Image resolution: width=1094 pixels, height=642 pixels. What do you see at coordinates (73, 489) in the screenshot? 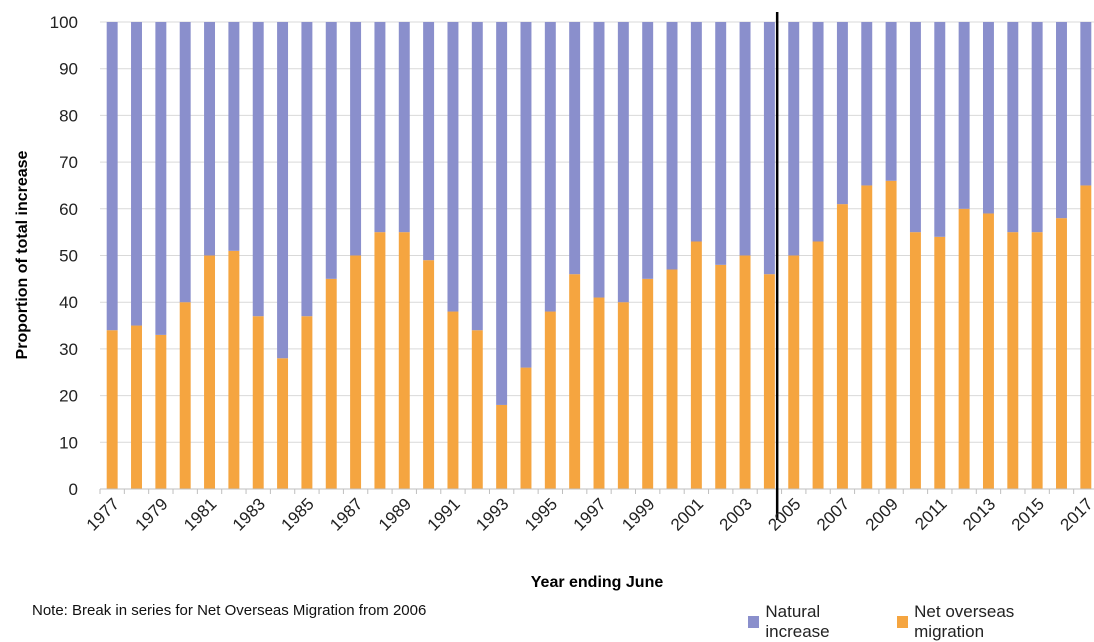
I see `y-tick-label: 0` at bounding box center [73, 489].